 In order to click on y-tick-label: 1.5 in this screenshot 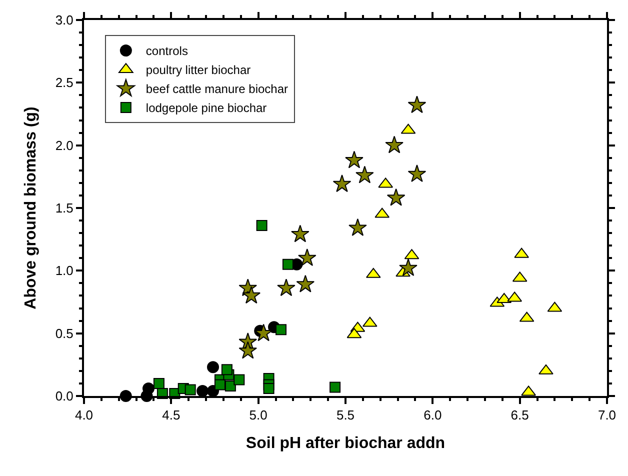, I will do `click(64, 208)`.